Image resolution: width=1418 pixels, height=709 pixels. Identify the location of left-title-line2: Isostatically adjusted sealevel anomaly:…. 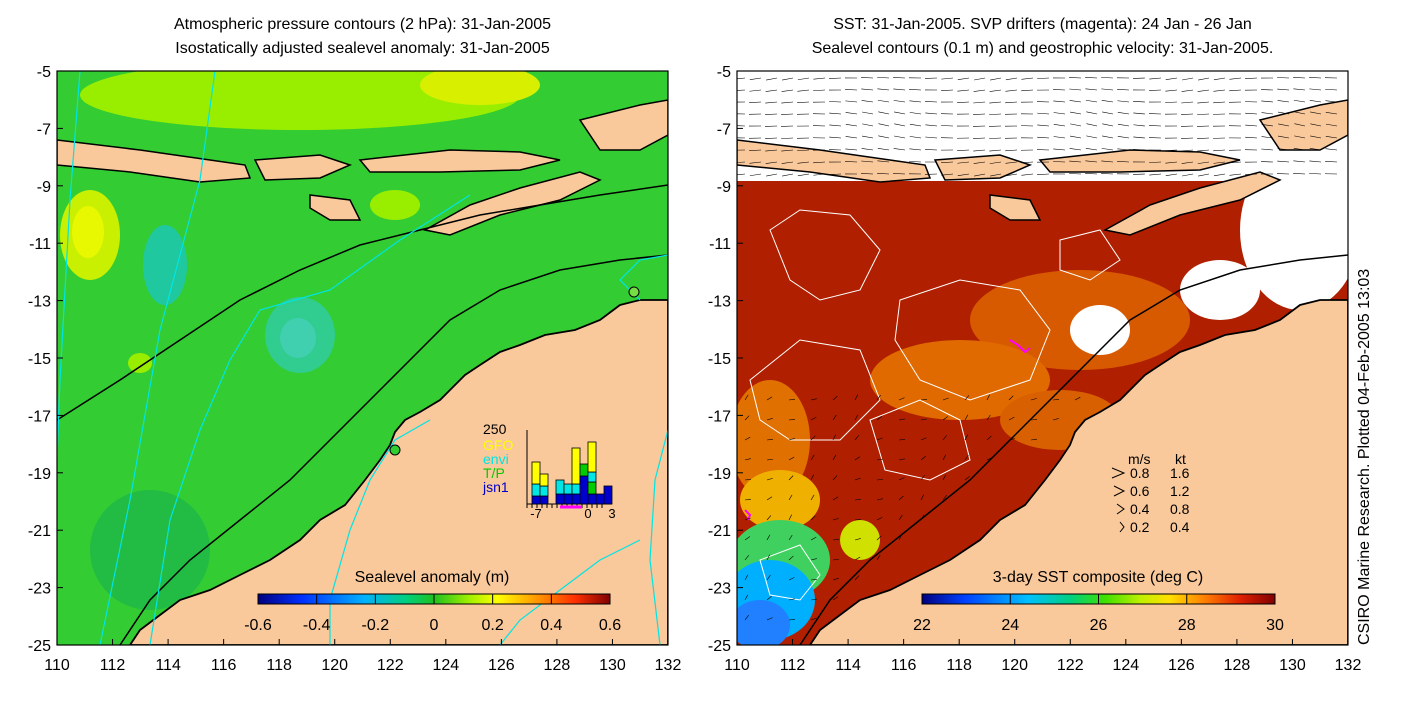
(362, 48).